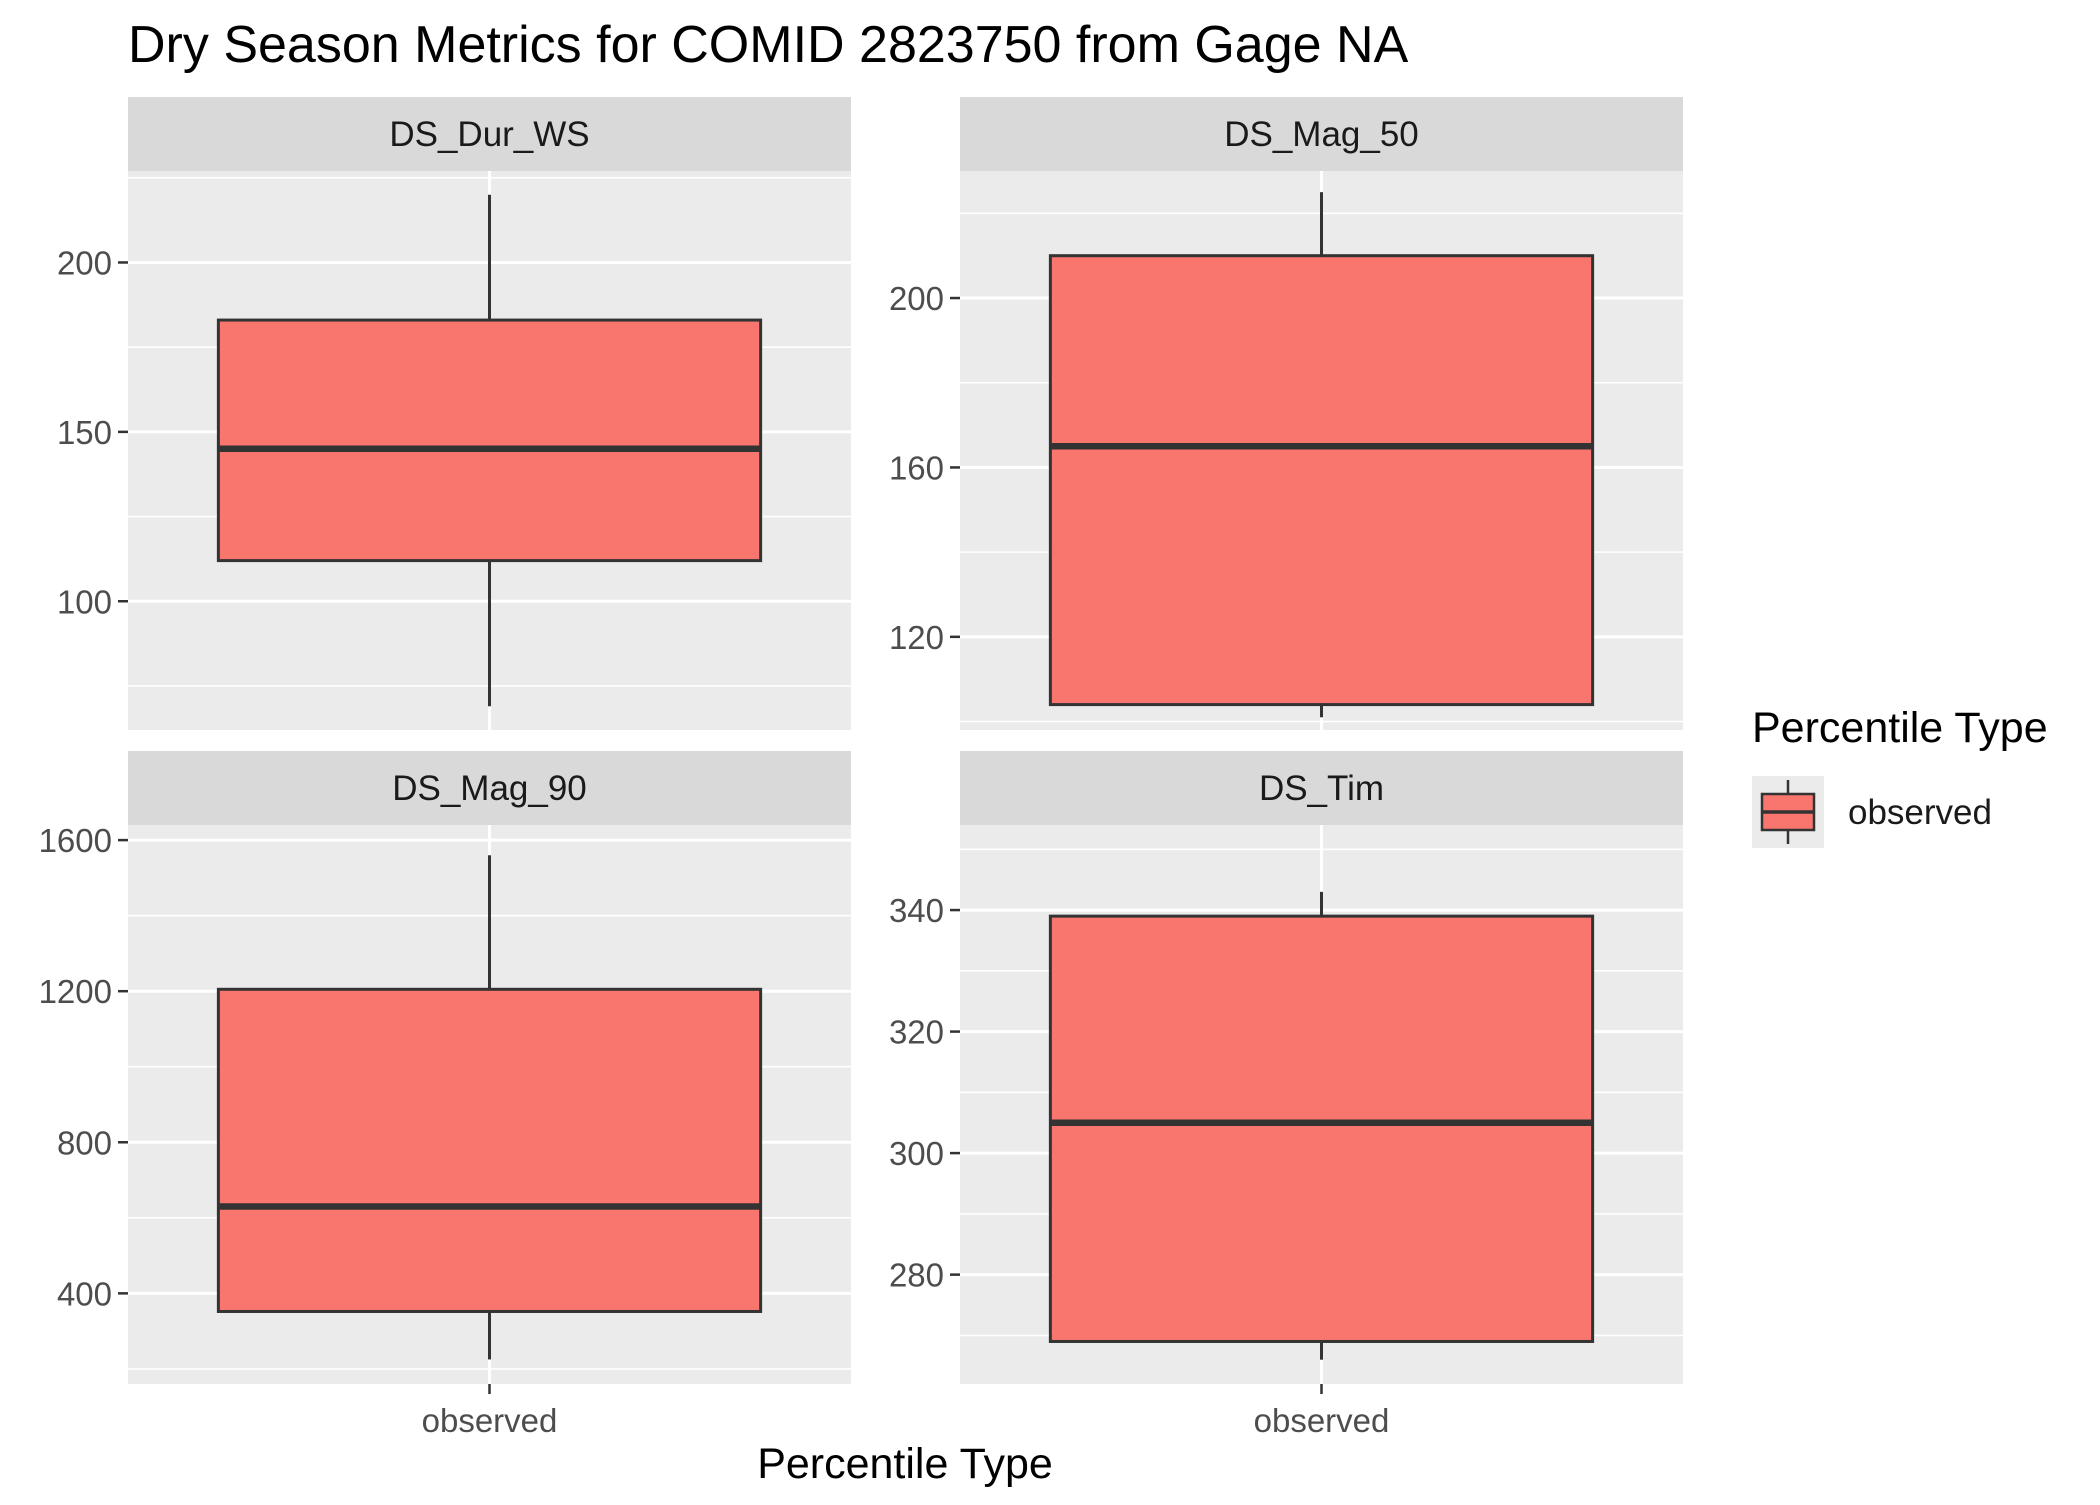 This screenshot has height=1505, width=2100. I want to click on y-tick-label: 1600, so click(75, 840).